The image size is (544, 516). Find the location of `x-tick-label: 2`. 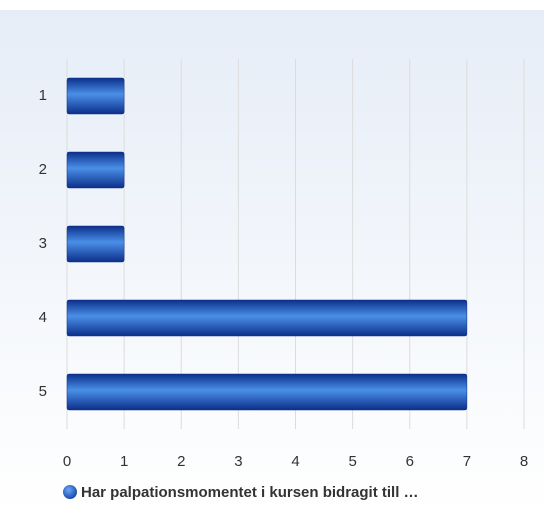

x-tick-label: 2 is located at coordinates (181, 461).